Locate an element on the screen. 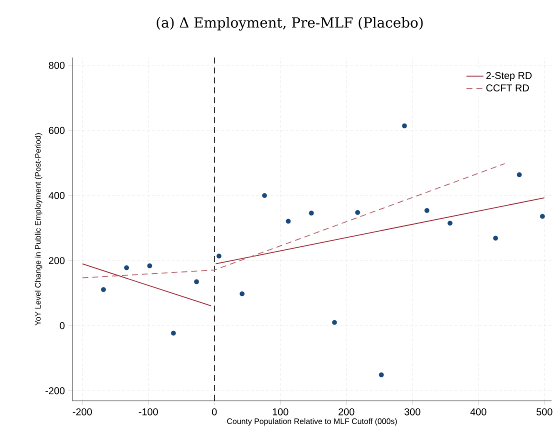 The height and width of the screenshot is (441, 556). x-tick-label: 400 is located at coordinates (478, 412).